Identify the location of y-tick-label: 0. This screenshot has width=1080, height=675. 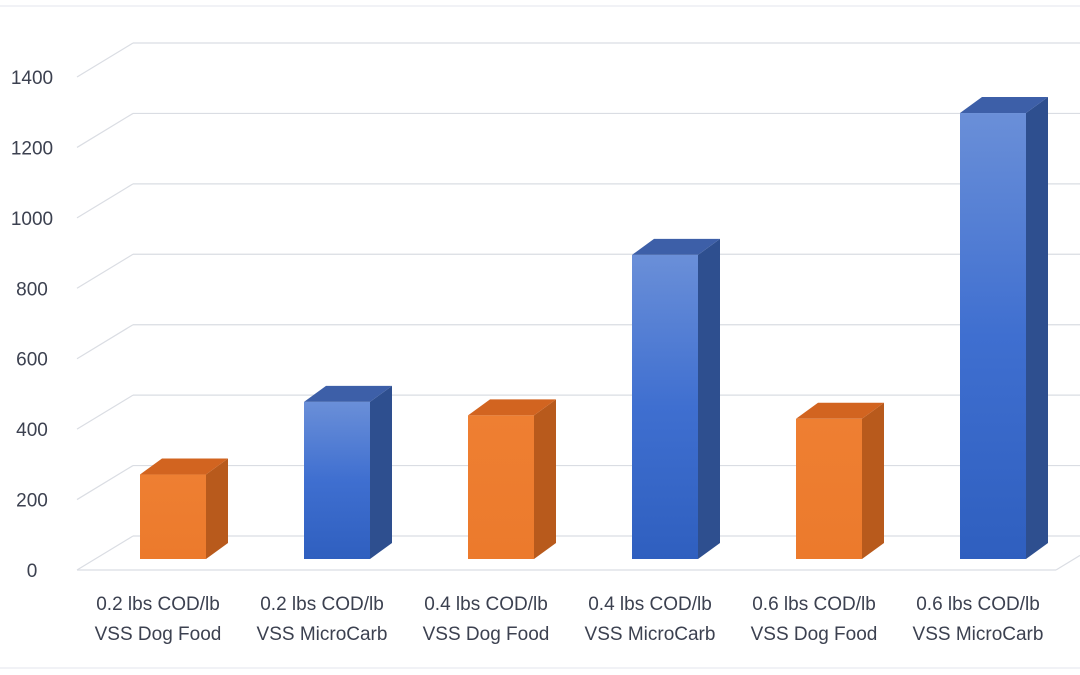
(32, 571).